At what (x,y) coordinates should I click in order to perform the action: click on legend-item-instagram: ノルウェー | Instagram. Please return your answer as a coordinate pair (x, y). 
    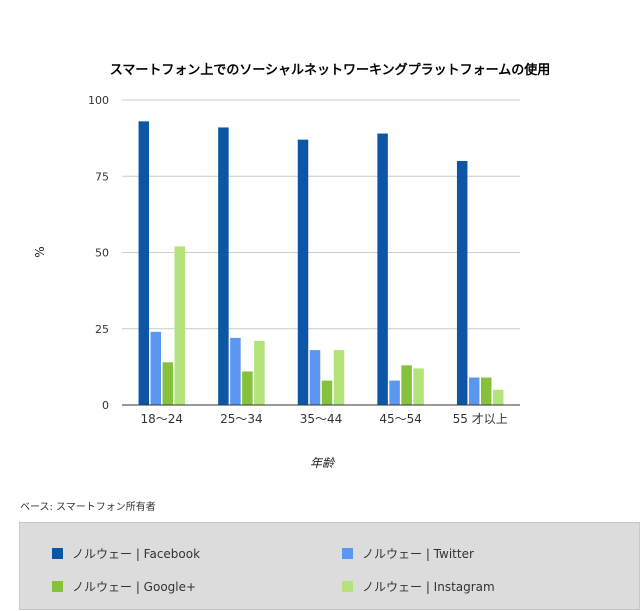
    Looking at the image, I should click on (418, 586).